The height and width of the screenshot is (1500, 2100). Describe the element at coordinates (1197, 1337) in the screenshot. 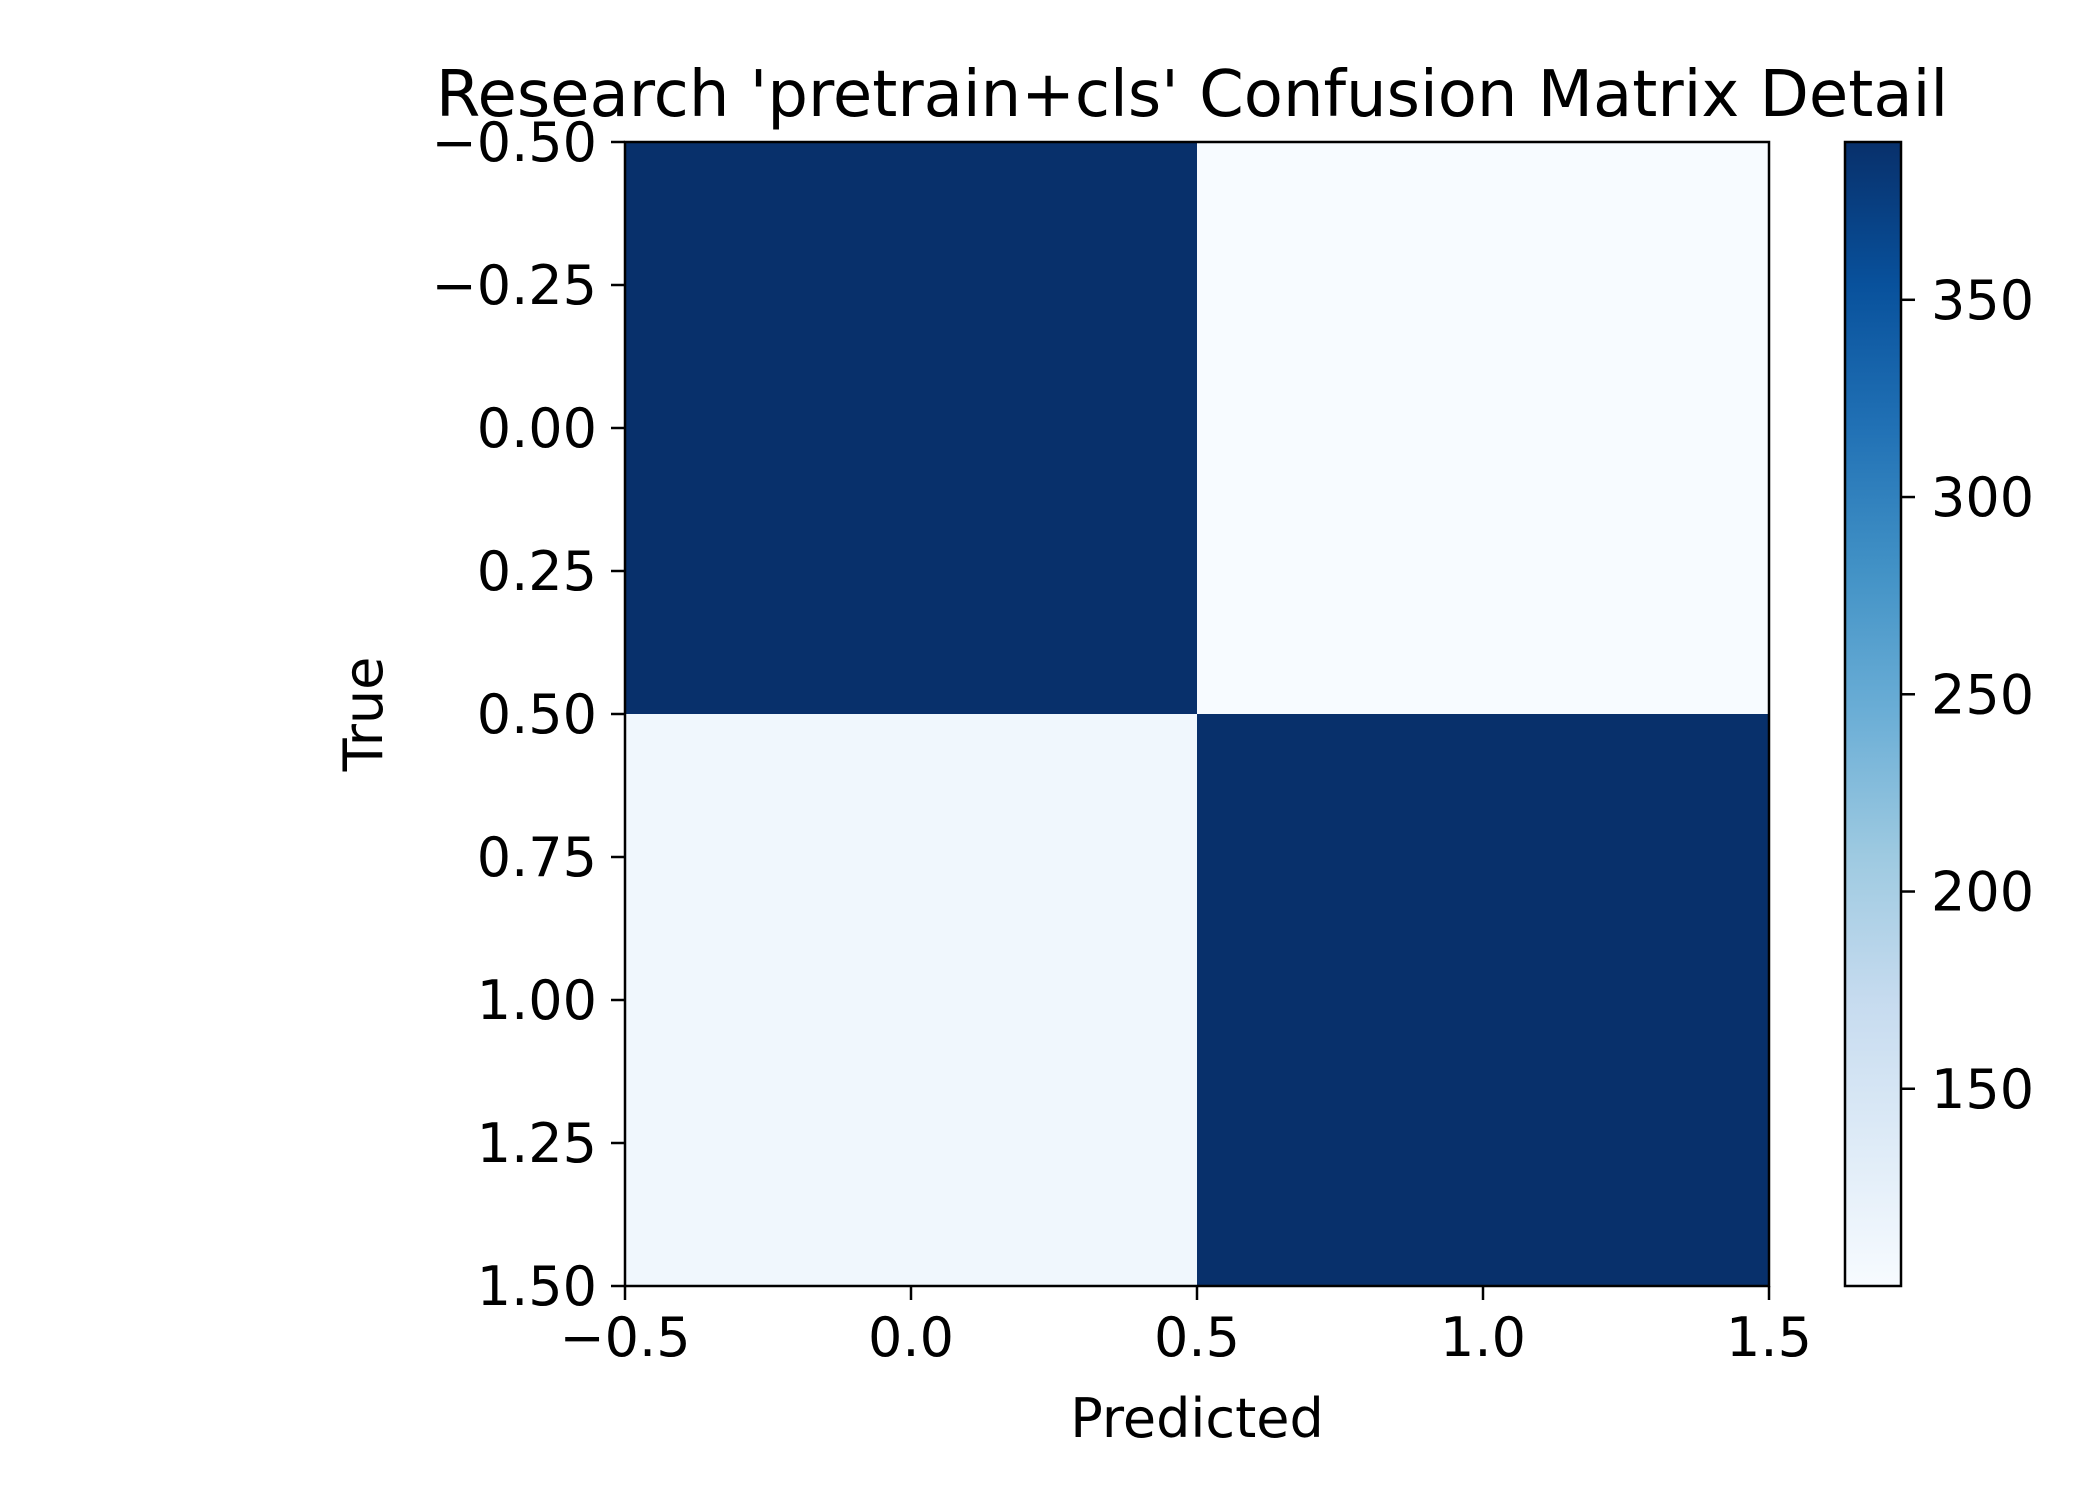

I see `x-tick-label: 0.5` at that location.